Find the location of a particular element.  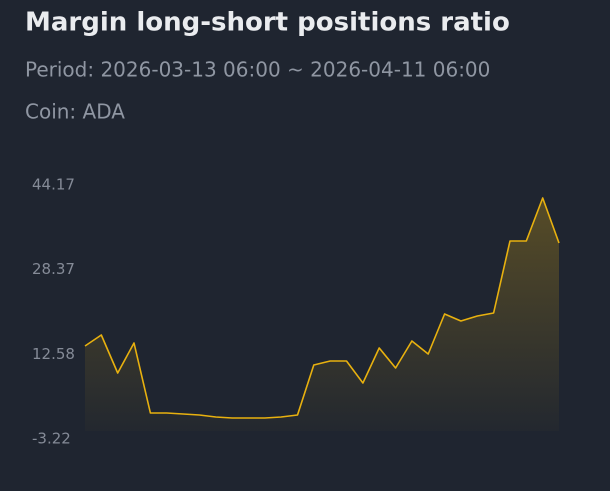

y-tick-label: 12.58 is located at coordinates (53, 354).